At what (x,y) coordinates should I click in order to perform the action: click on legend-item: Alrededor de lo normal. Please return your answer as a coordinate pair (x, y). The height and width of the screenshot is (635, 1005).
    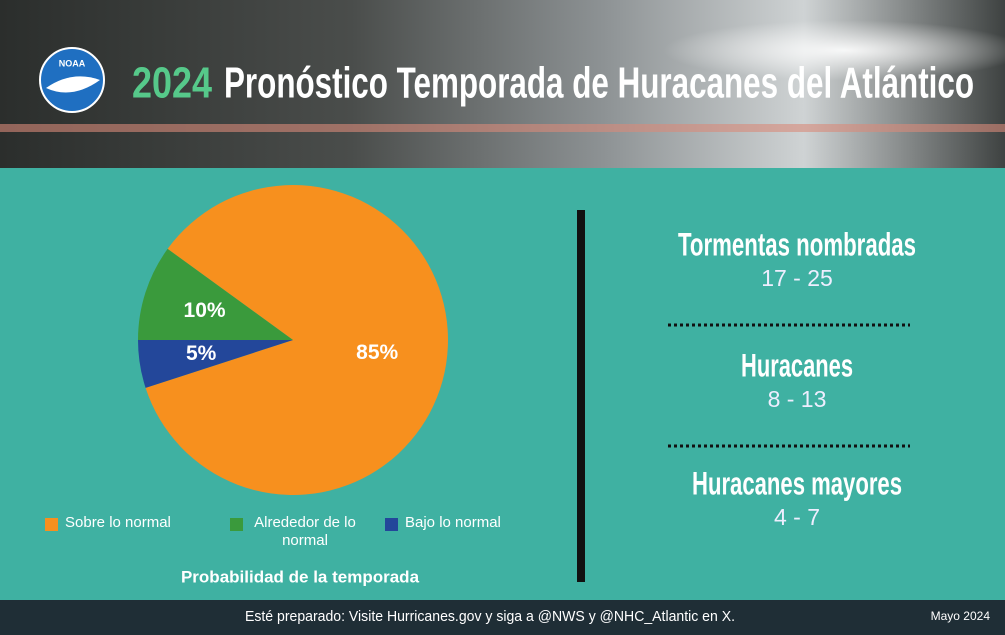
    Looking at the image, I should click on (305, 531).